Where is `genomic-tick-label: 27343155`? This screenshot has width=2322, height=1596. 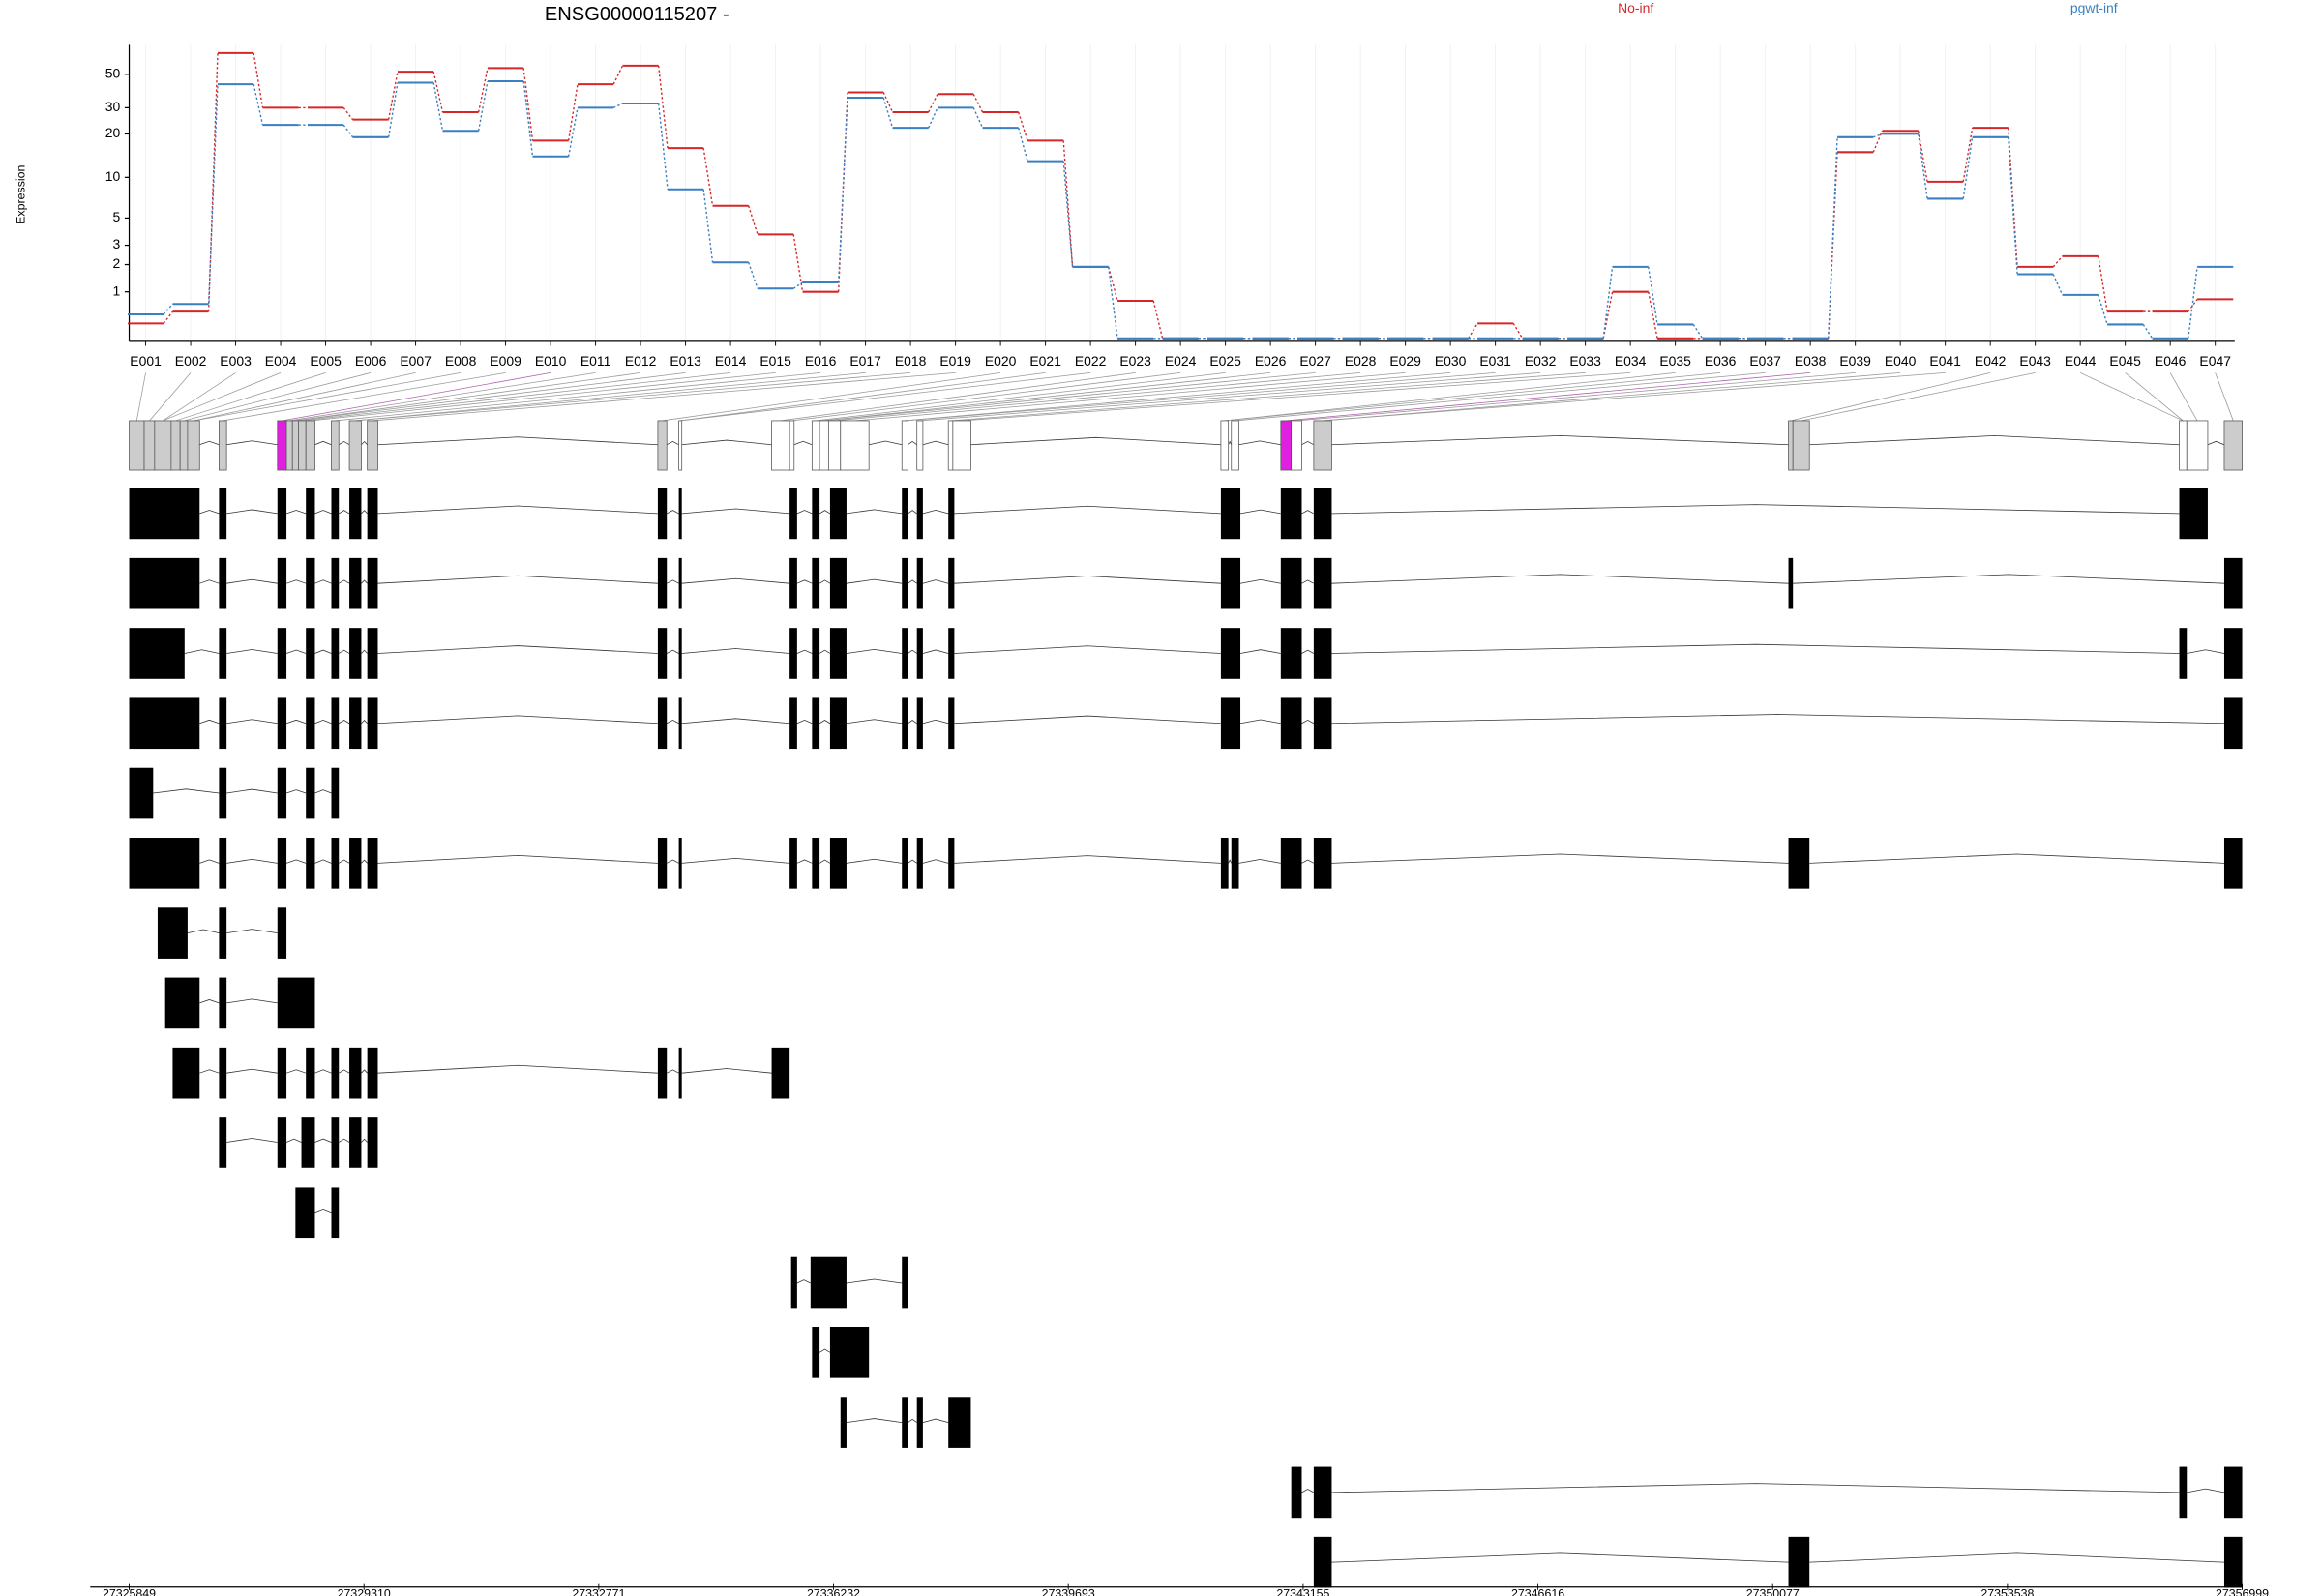 genomic-tick-label: 27343155 is located at coordinates (1302, 1591).